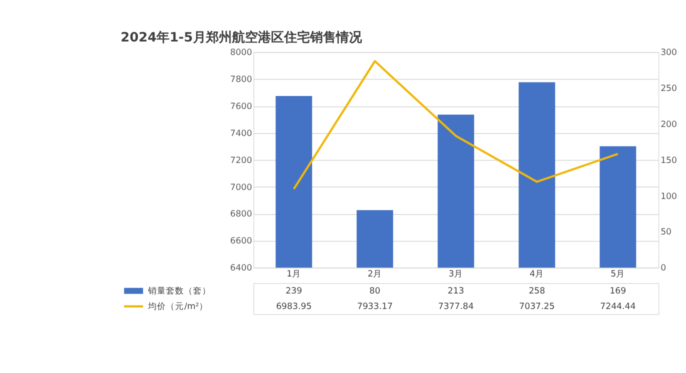 Image resolution: width=686 pixels, height=373 pixels. What do you see at coordinates (294, 307) in the screenshot?
I see `data-label: 6983.95` at bounding box center [294, 307].